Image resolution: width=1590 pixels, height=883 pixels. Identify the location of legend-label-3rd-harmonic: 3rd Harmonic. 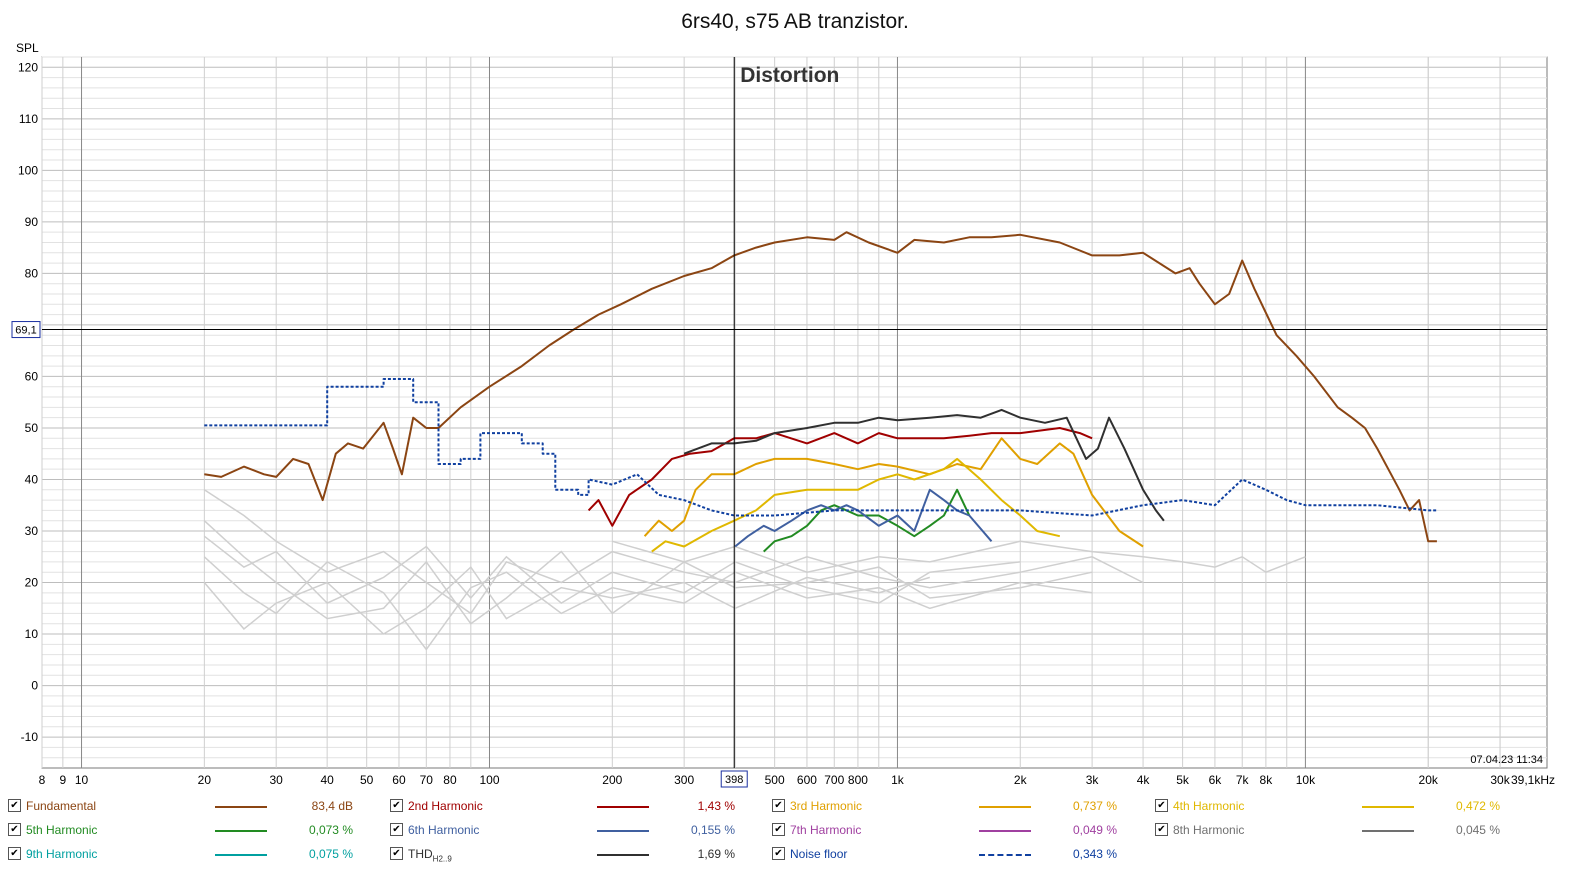
(826, 806).